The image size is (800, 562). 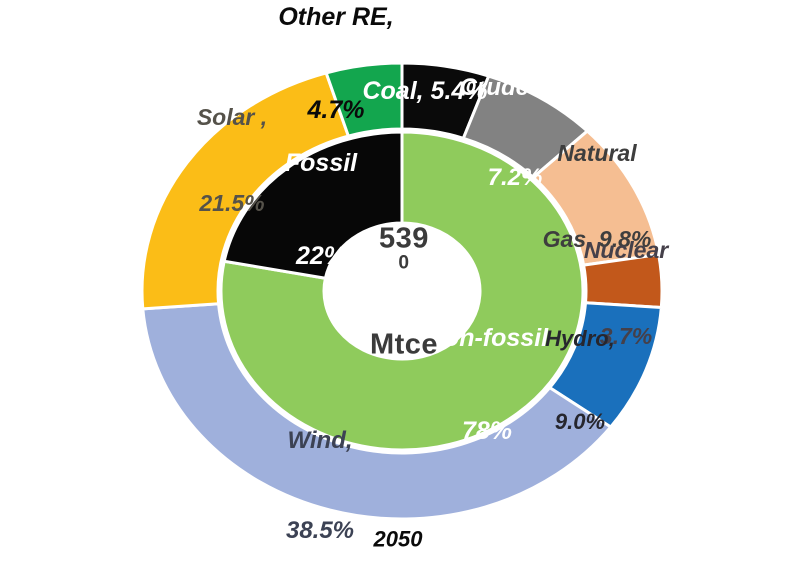 I want to click on label-non-fossil-line1: Non-fossil, so click(x=487, y=337).